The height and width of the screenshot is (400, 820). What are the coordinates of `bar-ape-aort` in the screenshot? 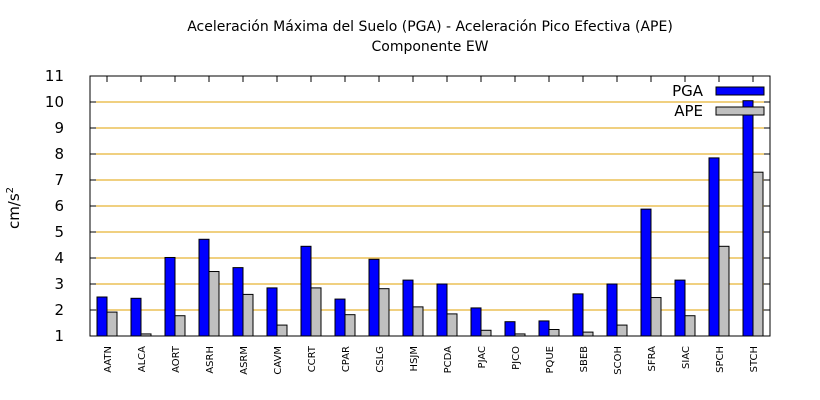 It's located at (180, 326).